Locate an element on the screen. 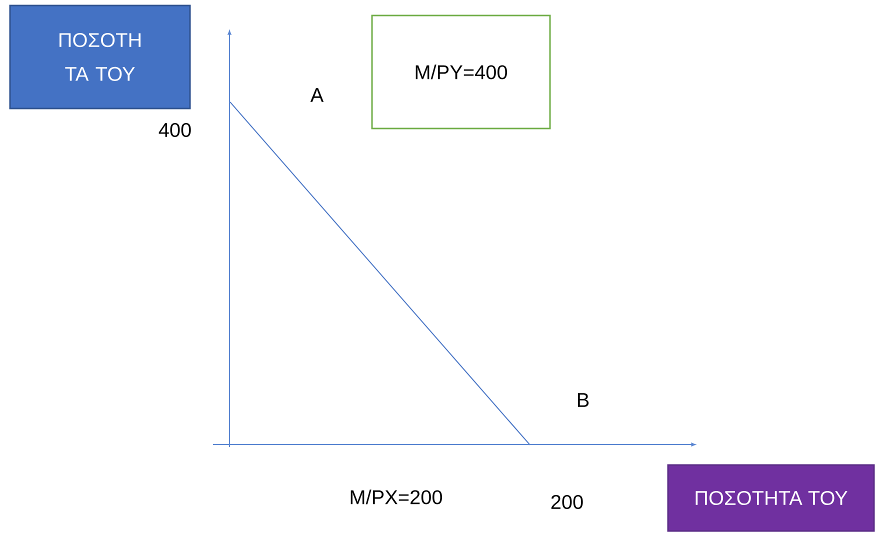  y-axis-title: ΠΟΣΟΤΗ ΤΑ ΤΟΥ is located at coordinates (100, 57).